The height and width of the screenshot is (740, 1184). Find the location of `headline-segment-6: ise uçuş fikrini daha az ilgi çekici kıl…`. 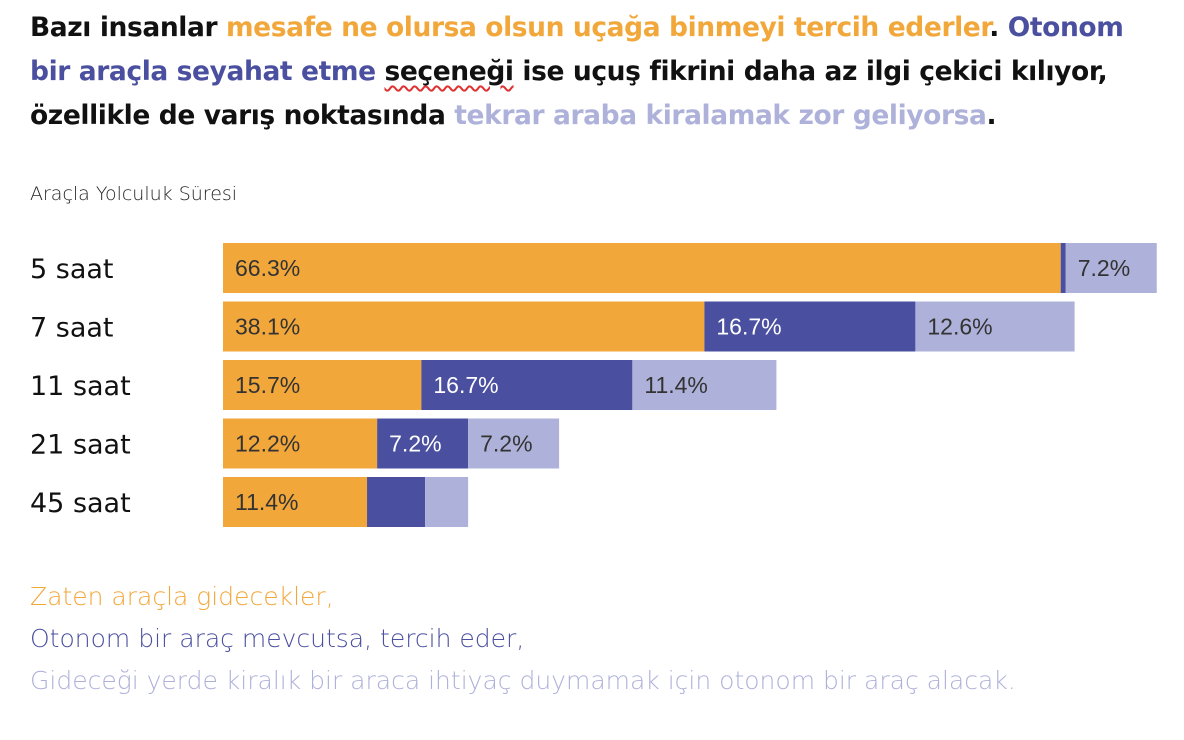

headline-segment-6: ise uçuş fikrini daha az ilgi çekici kıl… is located at coordinates (569, 93).